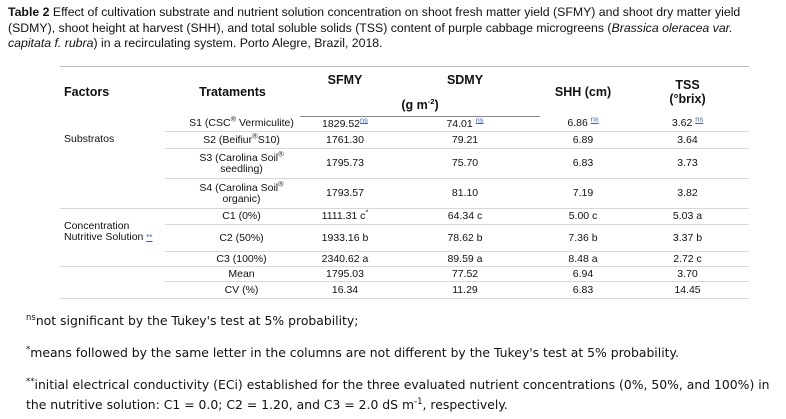 The height and width of the screenshot is (419, 786). I want to click on text-run: 1795.73, so click(345, 163).